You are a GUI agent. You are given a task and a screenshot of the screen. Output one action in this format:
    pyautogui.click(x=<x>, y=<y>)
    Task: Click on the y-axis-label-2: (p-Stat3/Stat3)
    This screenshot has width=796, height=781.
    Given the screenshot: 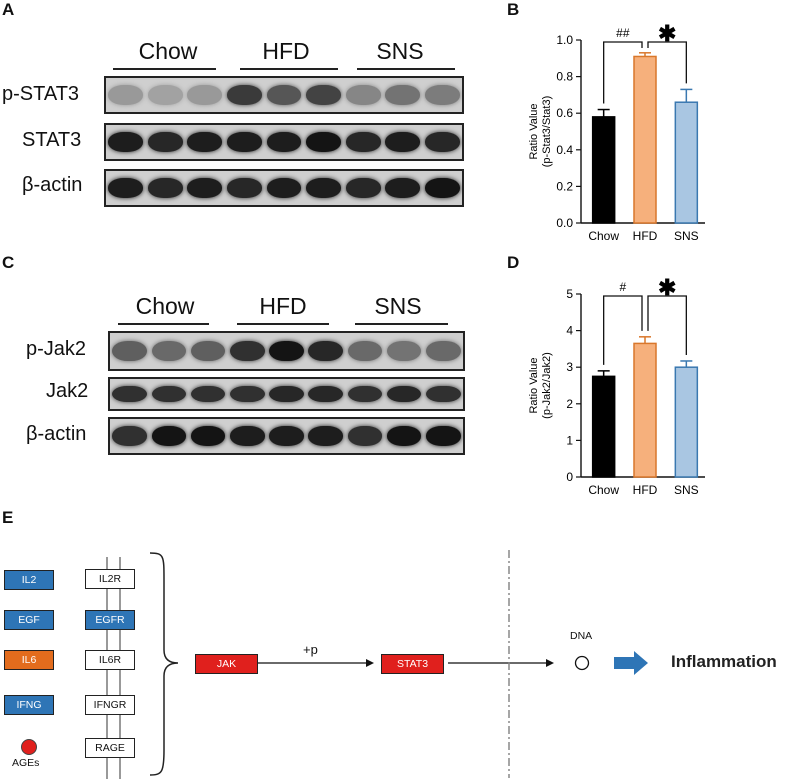 What is the action you would take?
    pyautogui.click(x=547, y=132)
    